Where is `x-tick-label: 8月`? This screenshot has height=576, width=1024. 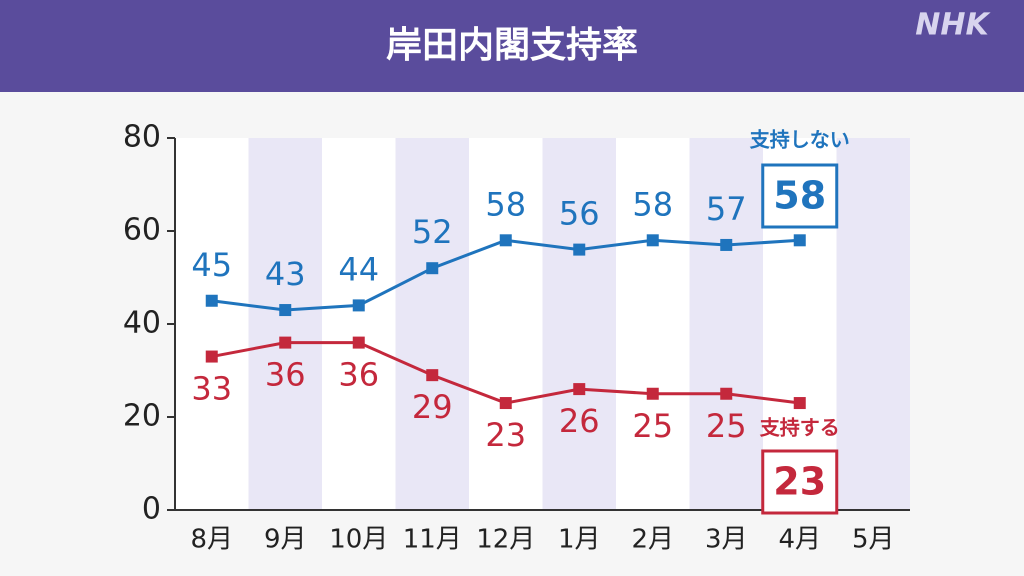 x-tick-label: 8月 is located at coordinates (211, 540).